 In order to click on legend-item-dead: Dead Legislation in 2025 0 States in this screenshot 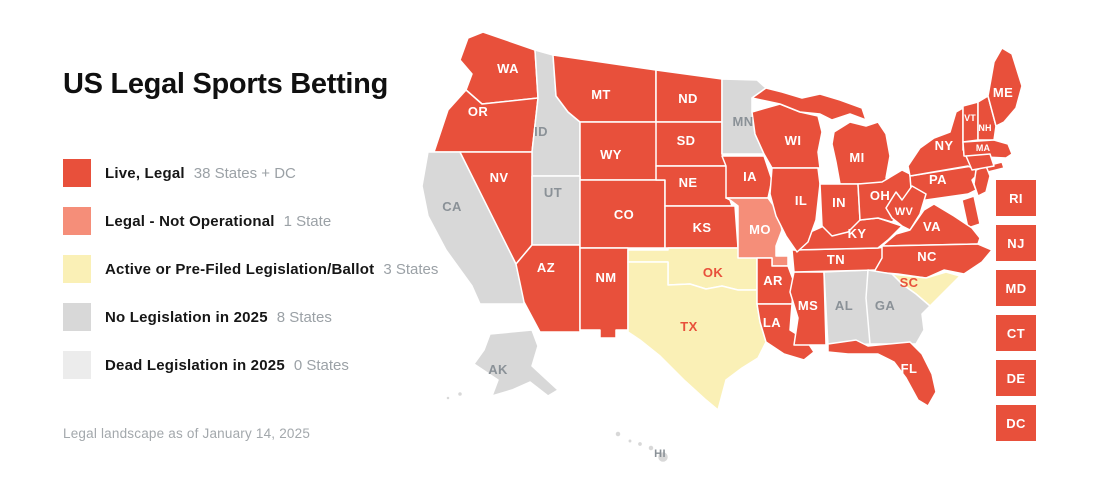, I will do `click(250, 365)`.